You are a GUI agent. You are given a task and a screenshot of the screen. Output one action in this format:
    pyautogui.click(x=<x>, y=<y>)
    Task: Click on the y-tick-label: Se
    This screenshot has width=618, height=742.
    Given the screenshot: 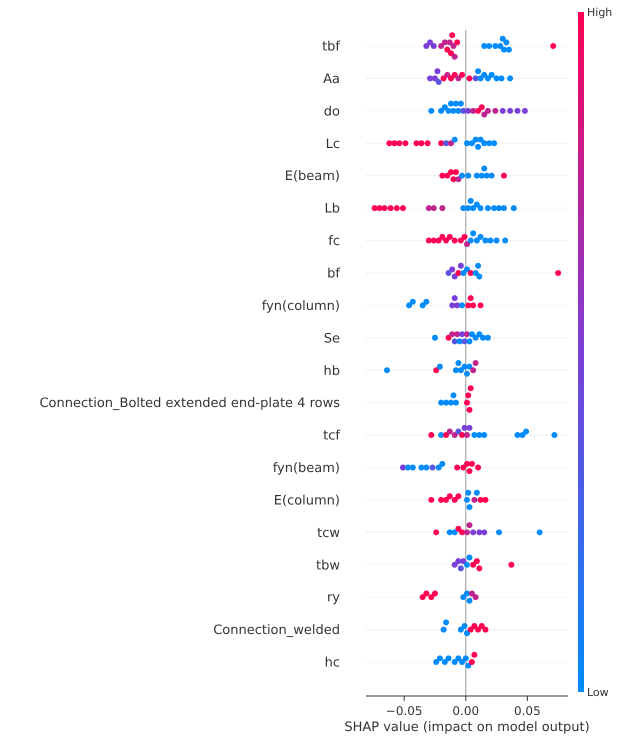 What is the action you would take?
    pyautogui.click(x=332, y=338)
    